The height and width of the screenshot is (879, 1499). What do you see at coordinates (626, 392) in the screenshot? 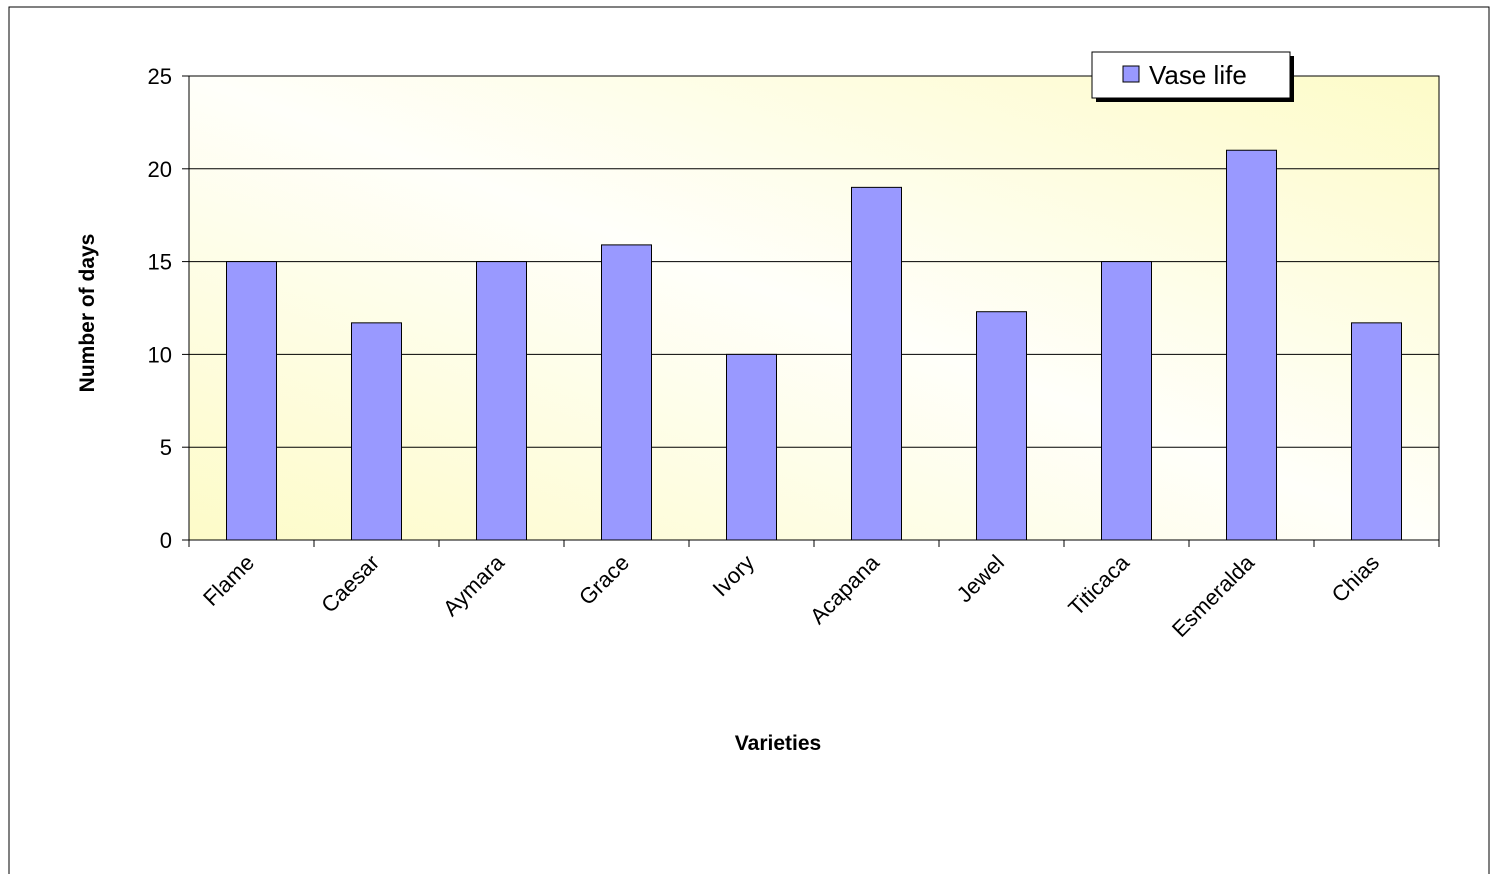
I see `bar-grace` at bounding box center [626, 392].